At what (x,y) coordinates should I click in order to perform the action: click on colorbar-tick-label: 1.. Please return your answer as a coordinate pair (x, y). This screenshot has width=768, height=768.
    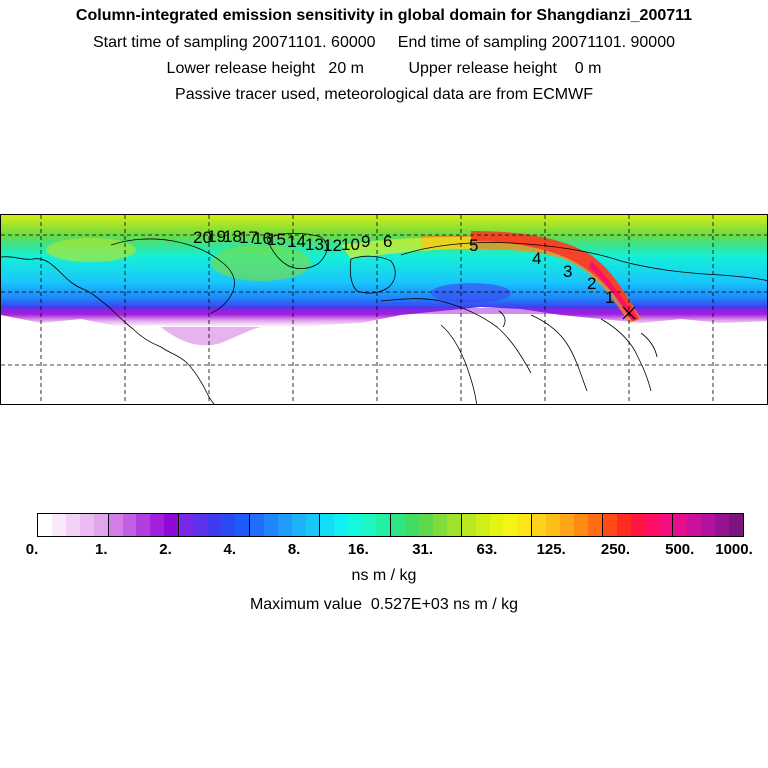
    Looking at the image, I should click on (101, 549).